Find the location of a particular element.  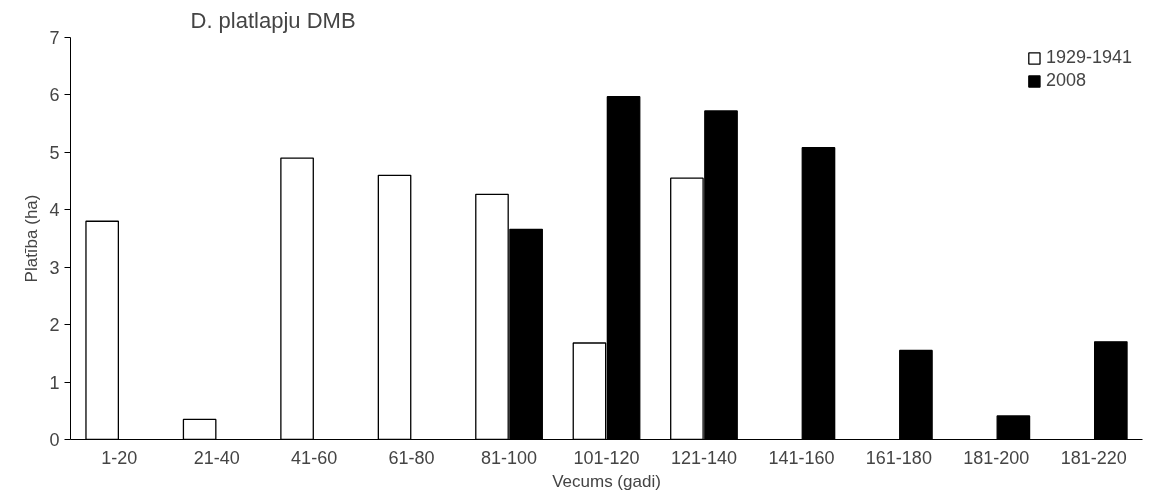

x-tick-label: 181-200 is located at coordinates (996, 457).